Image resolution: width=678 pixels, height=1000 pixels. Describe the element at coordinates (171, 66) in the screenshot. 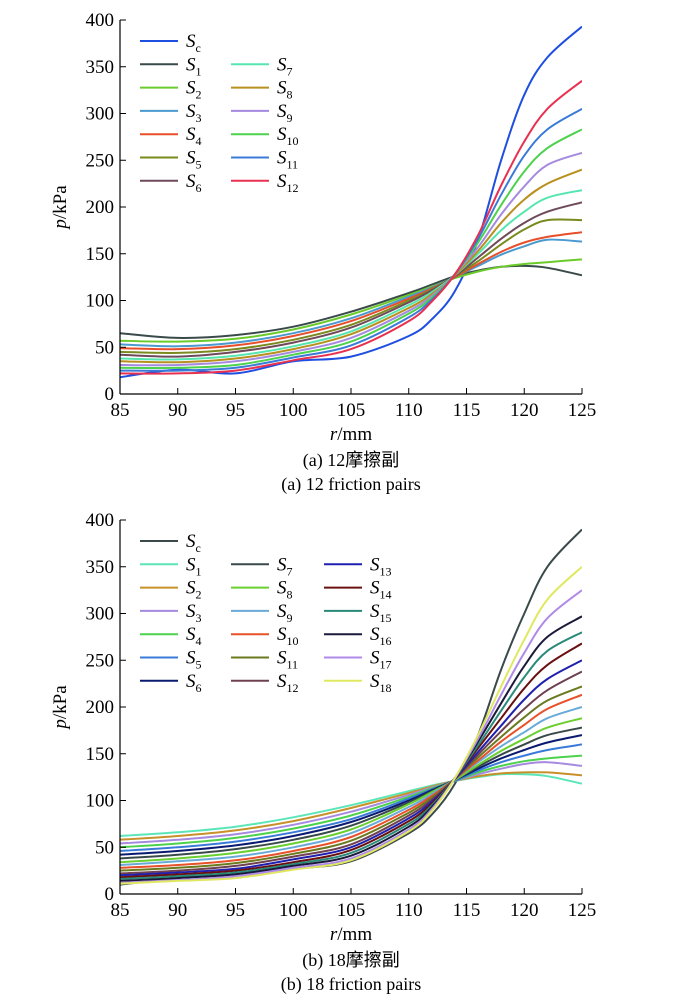

I see `legend-item-S1: S1` at that location.